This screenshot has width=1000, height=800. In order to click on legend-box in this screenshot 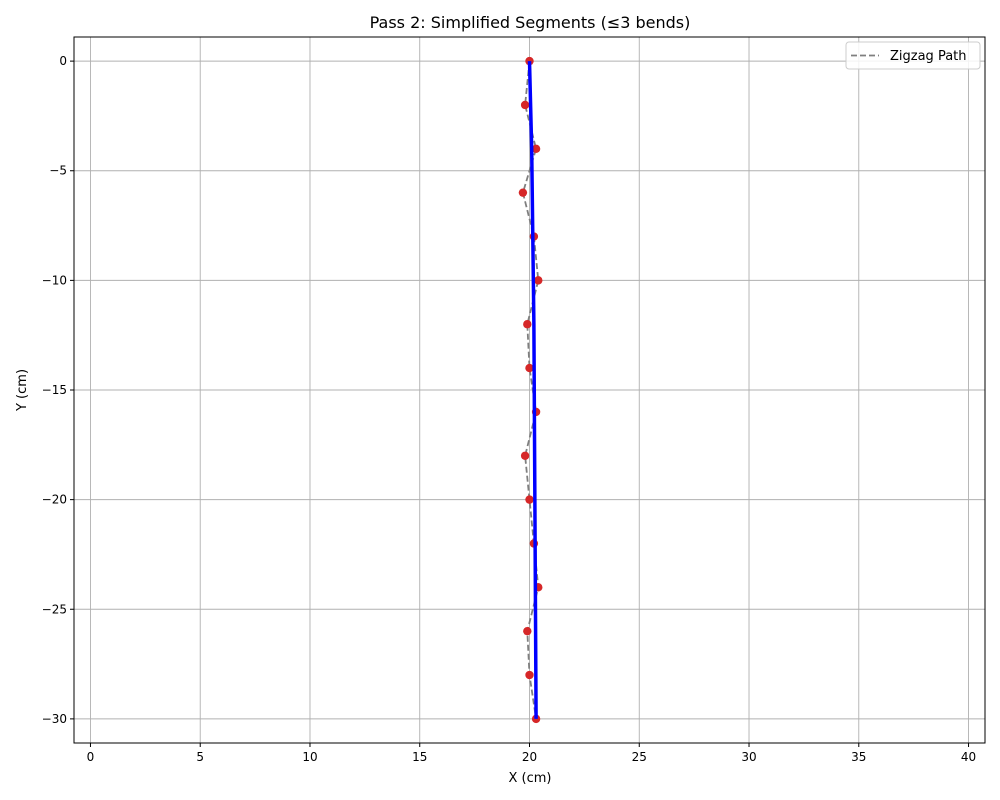, I will do `click(913, 55)`.